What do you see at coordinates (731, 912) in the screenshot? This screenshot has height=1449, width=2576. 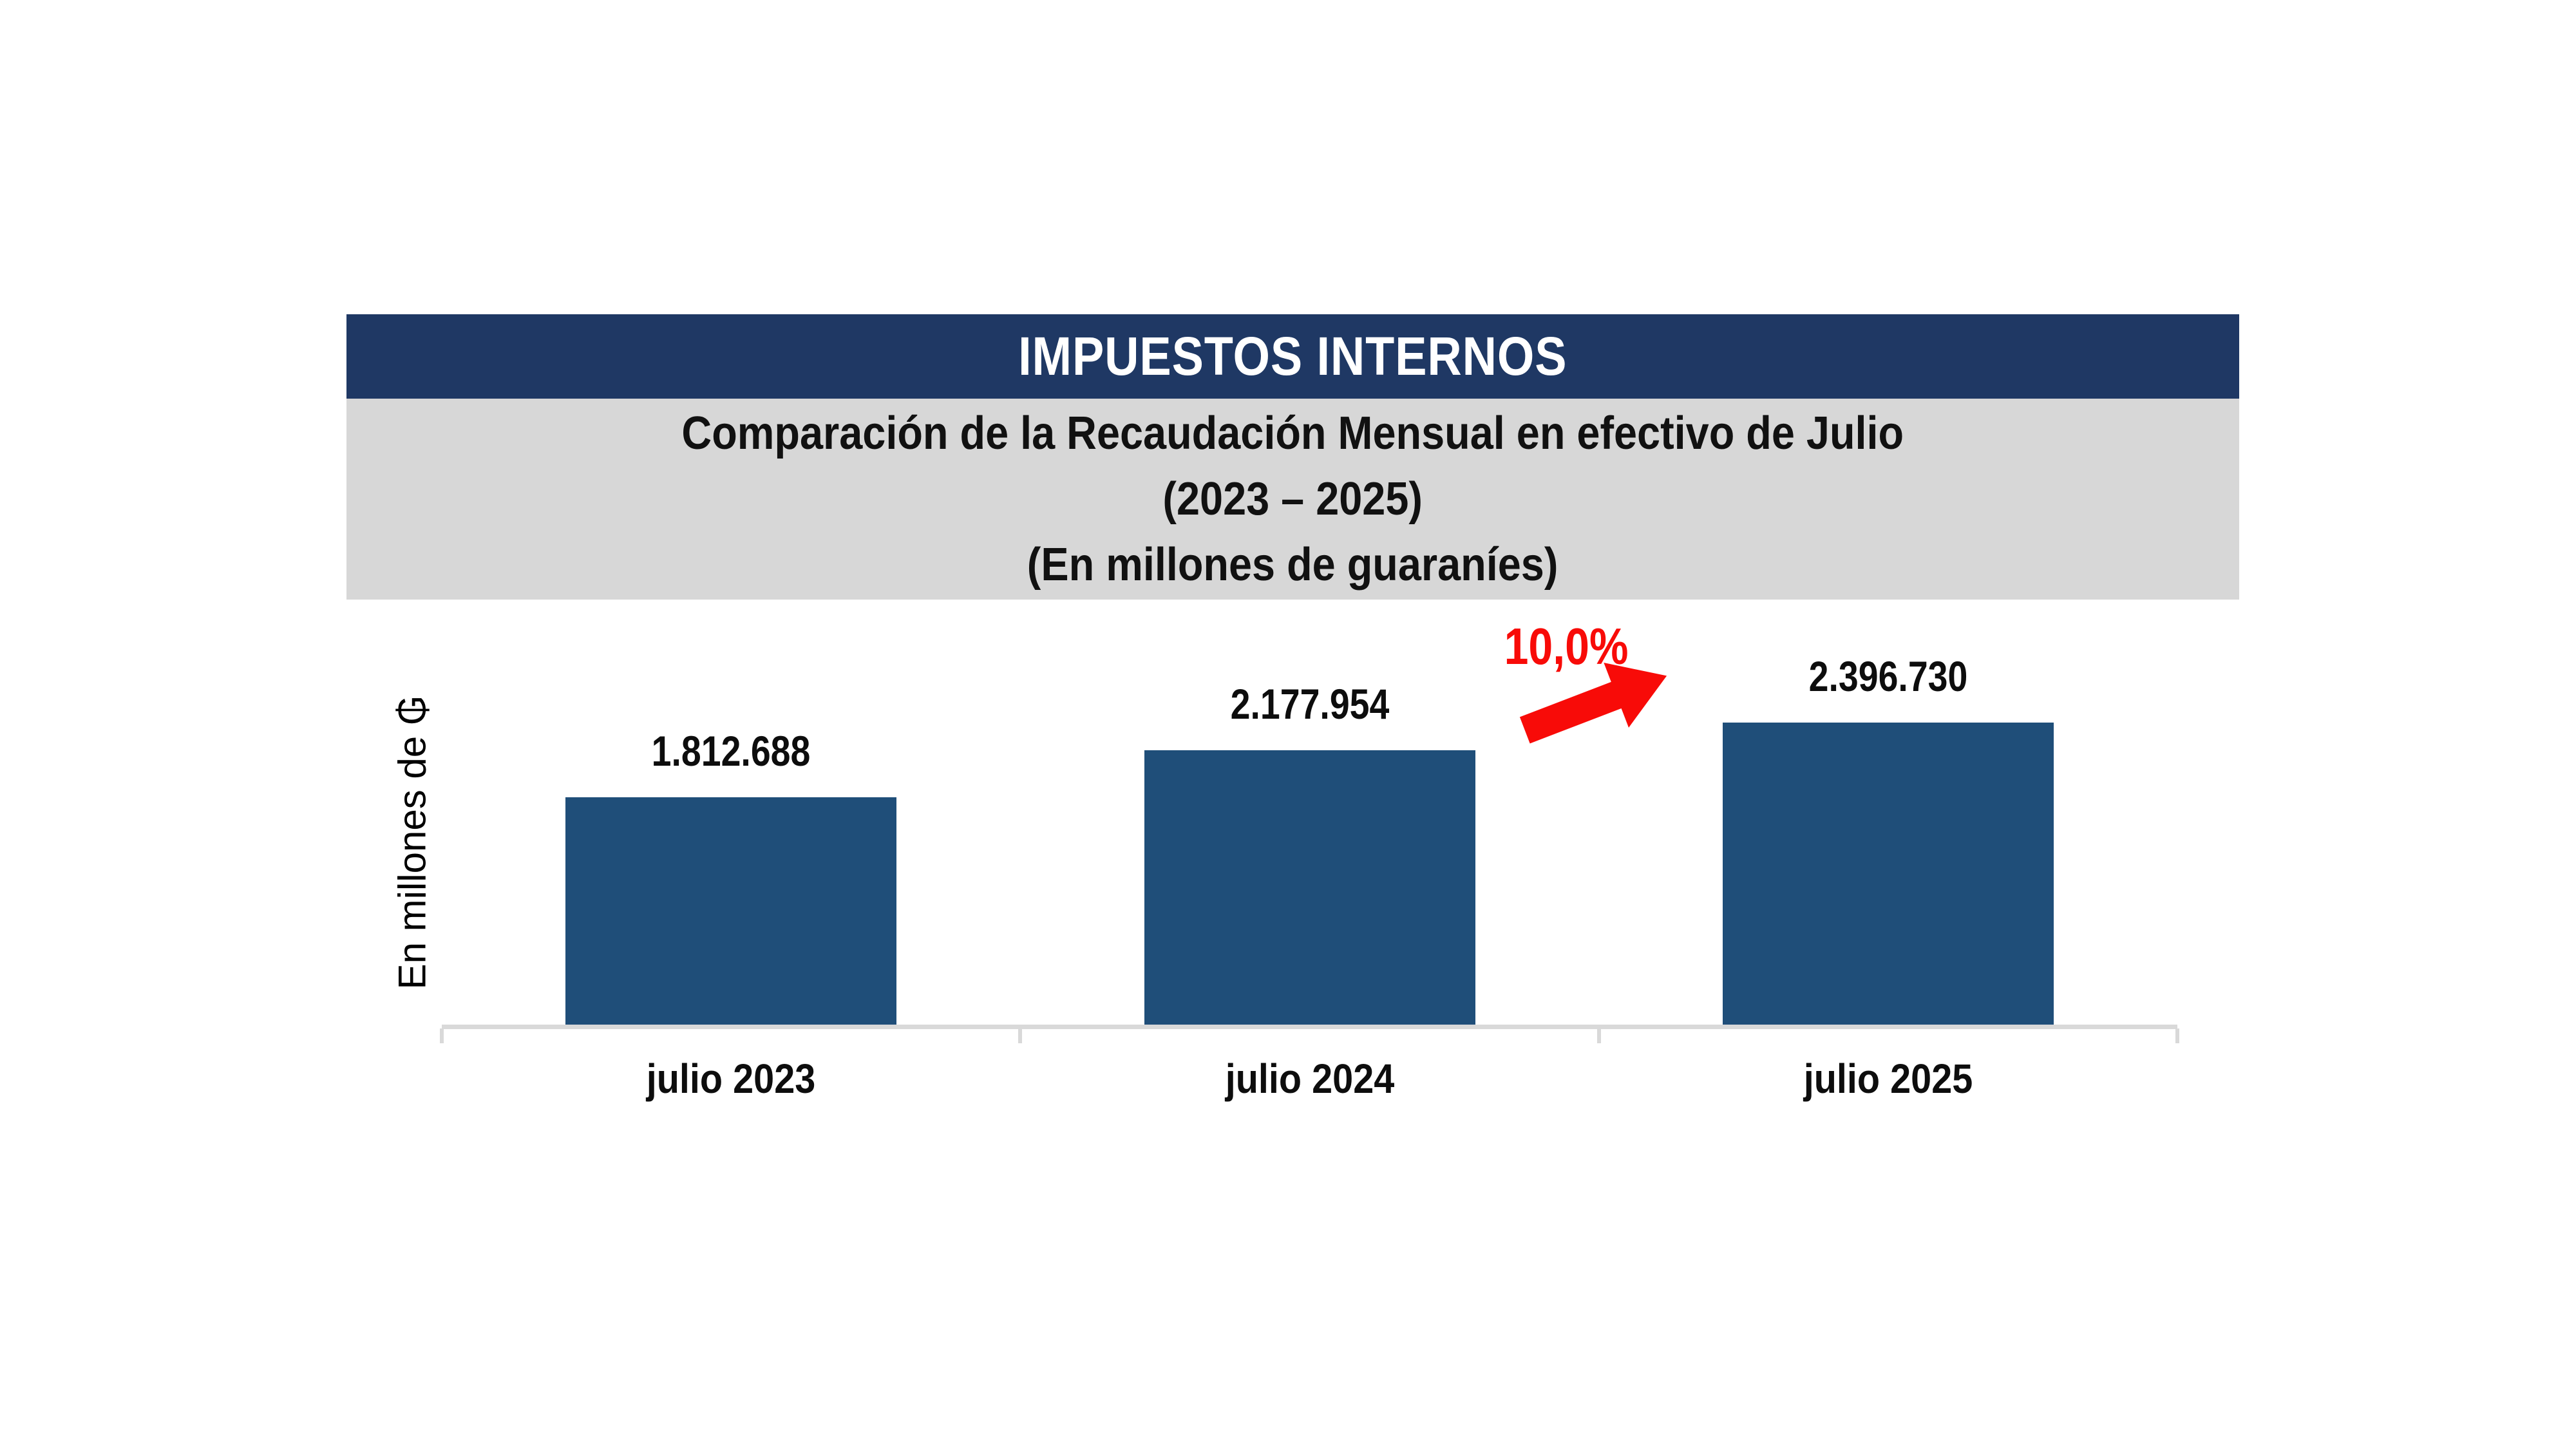 I see `bar-julio-2023` at bounding box center [731, 912].